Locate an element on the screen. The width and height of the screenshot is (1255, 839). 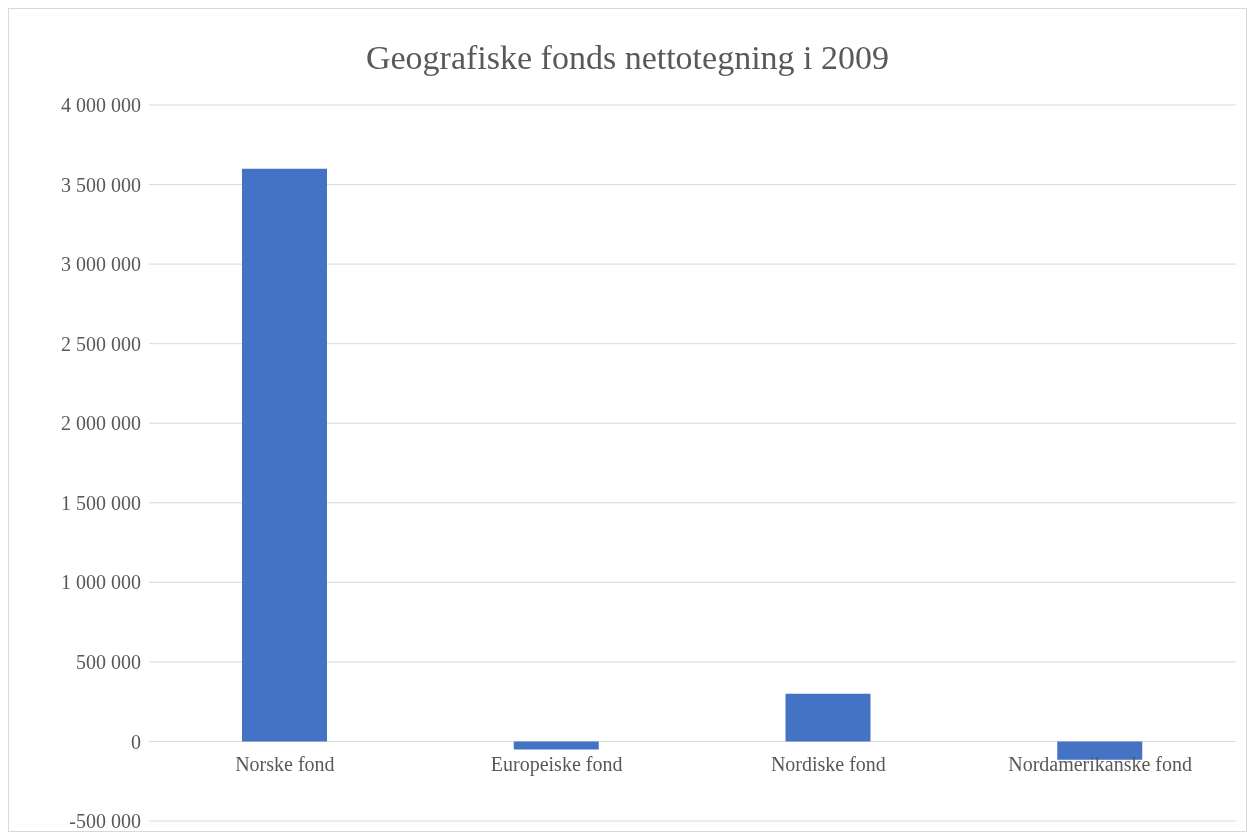
x-tick-label: Norske fond is located at coordinates (285, 764).